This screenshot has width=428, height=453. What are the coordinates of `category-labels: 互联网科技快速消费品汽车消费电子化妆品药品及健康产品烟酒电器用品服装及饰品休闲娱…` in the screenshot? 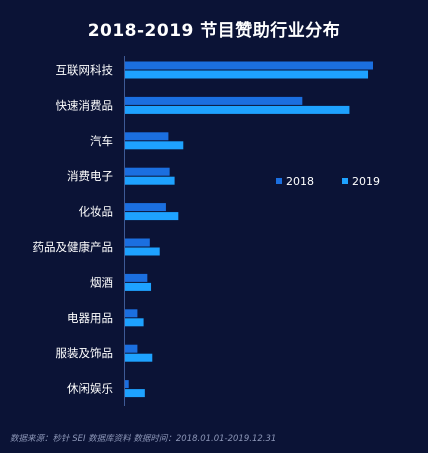 It's located at (73, 229).